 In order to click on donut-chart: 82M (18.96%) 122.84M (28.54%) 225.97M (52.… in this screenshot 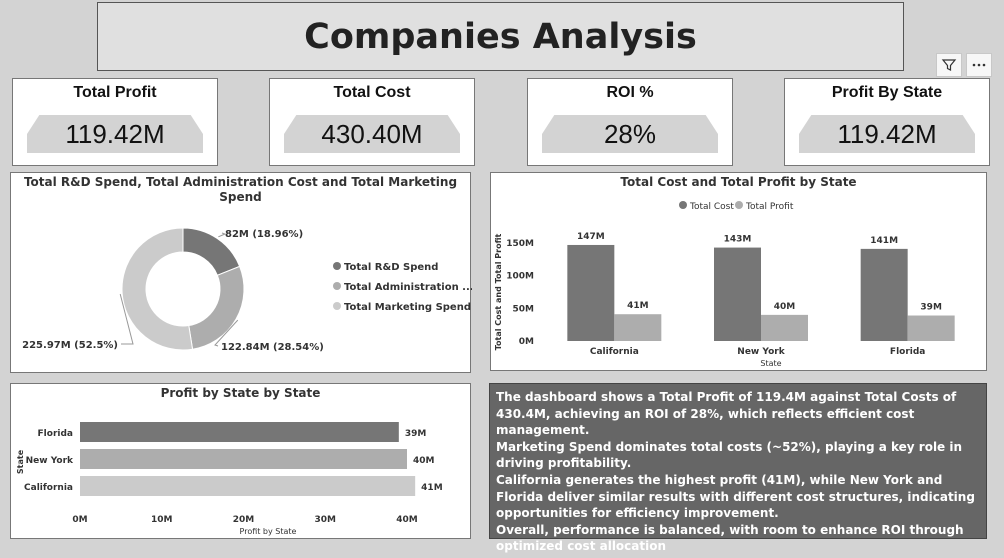, I will do `click(247, 290)`.